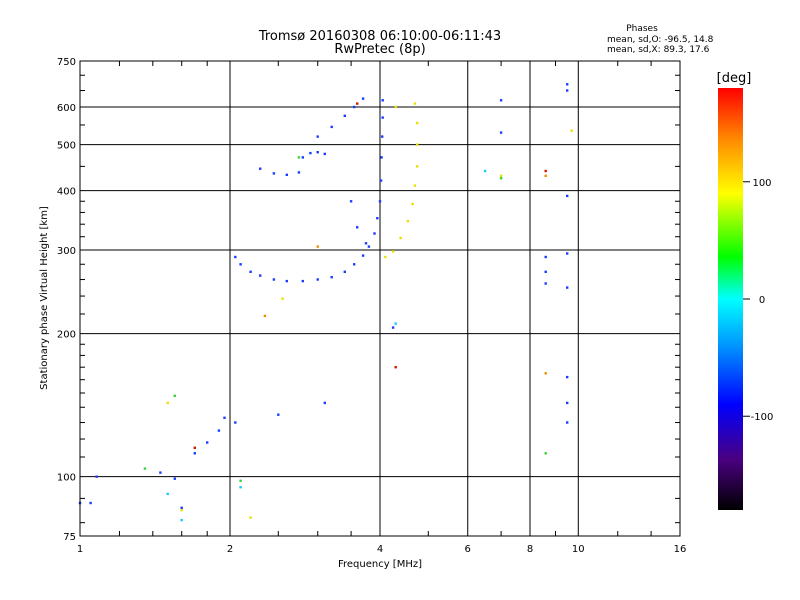 Image resolution: width=800 pixels, height=600 pixels. I want to click on colorbar-tick-label: -100, so click(762, 417).